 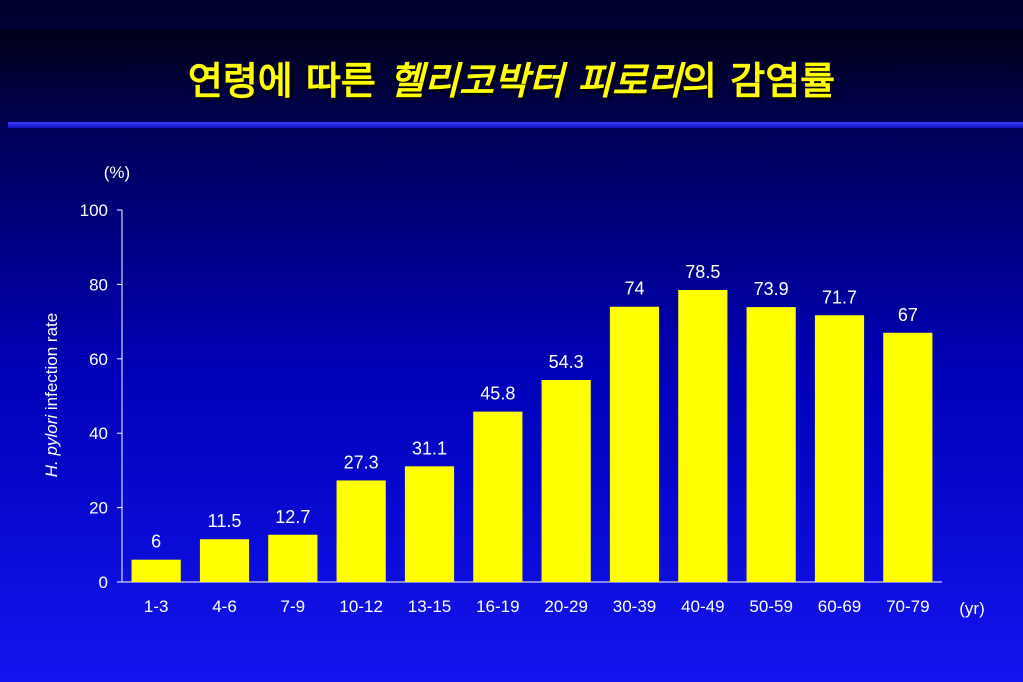 I want to click on x-tick-label: 16-19, so click(x=497, y=606).